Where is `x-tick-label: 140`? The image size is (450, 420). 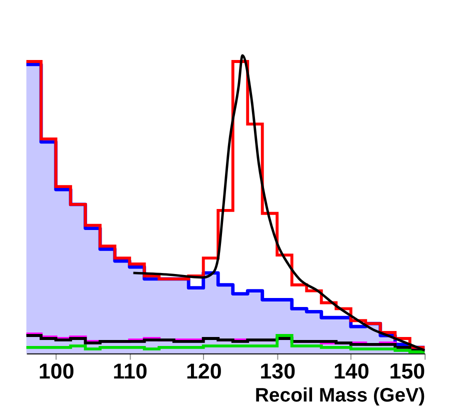 x-tick-label: 140 is located at coordinates (351, 371).